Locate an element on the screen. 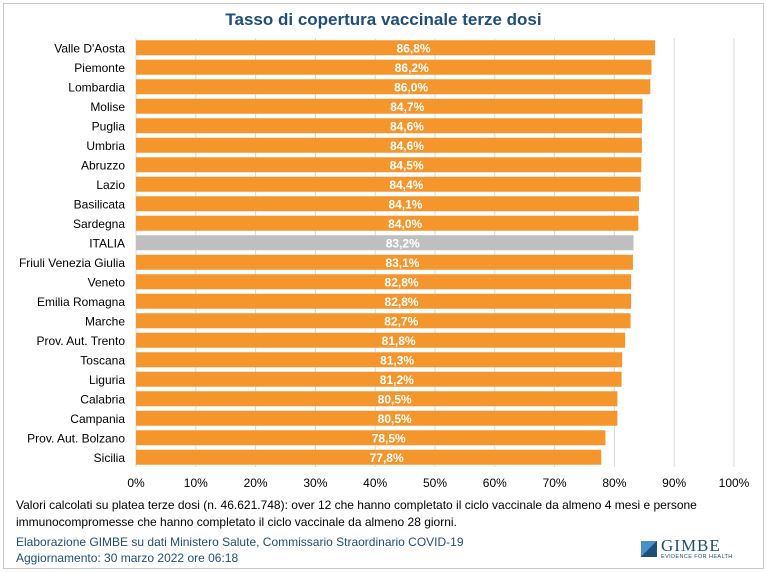 The width and height of the screenshot is (767, 572). gimbe-logo-mark-icon is located at coordinates (649, 549).